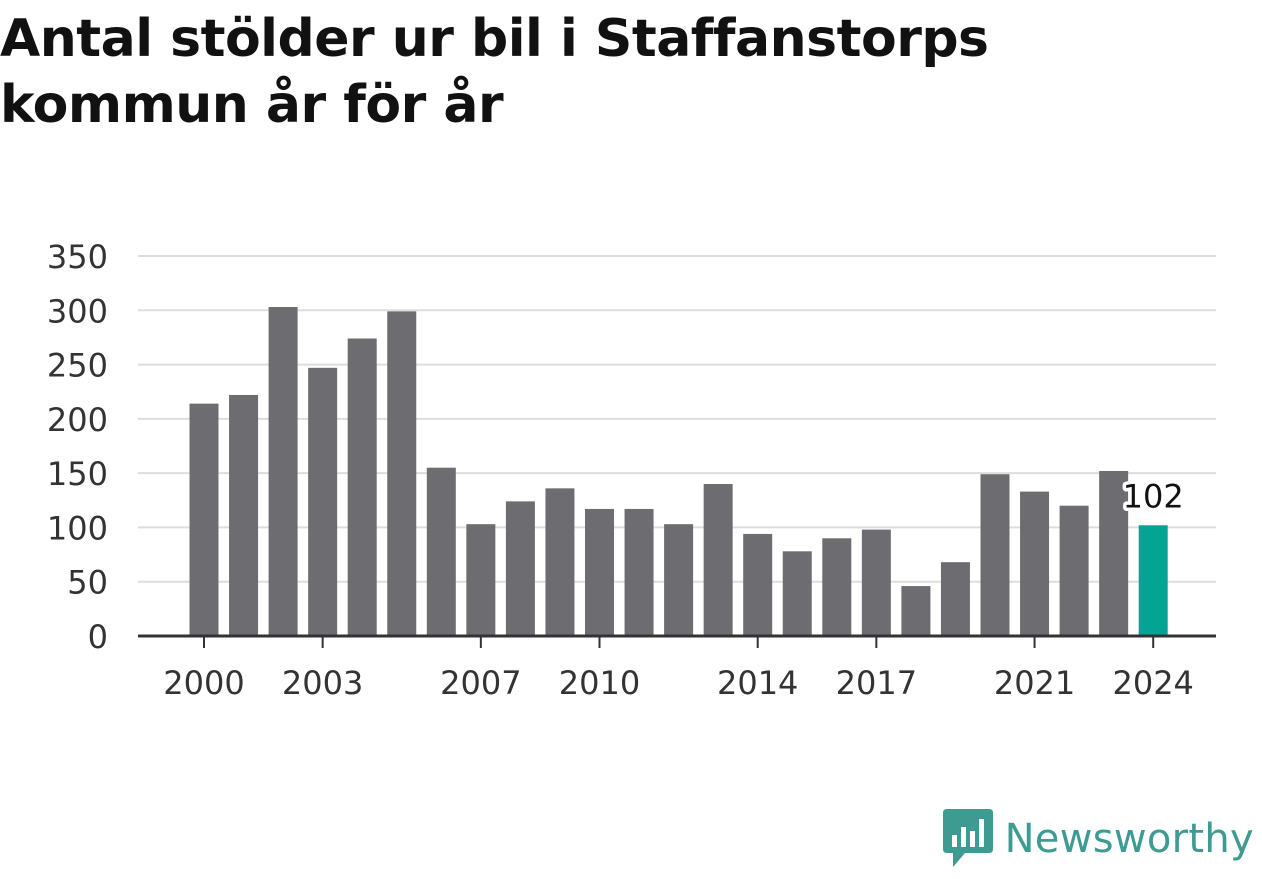  Describe the element at coordinates (87, 583) in the screenshot. I see `y-tick-label: 50` at that location.